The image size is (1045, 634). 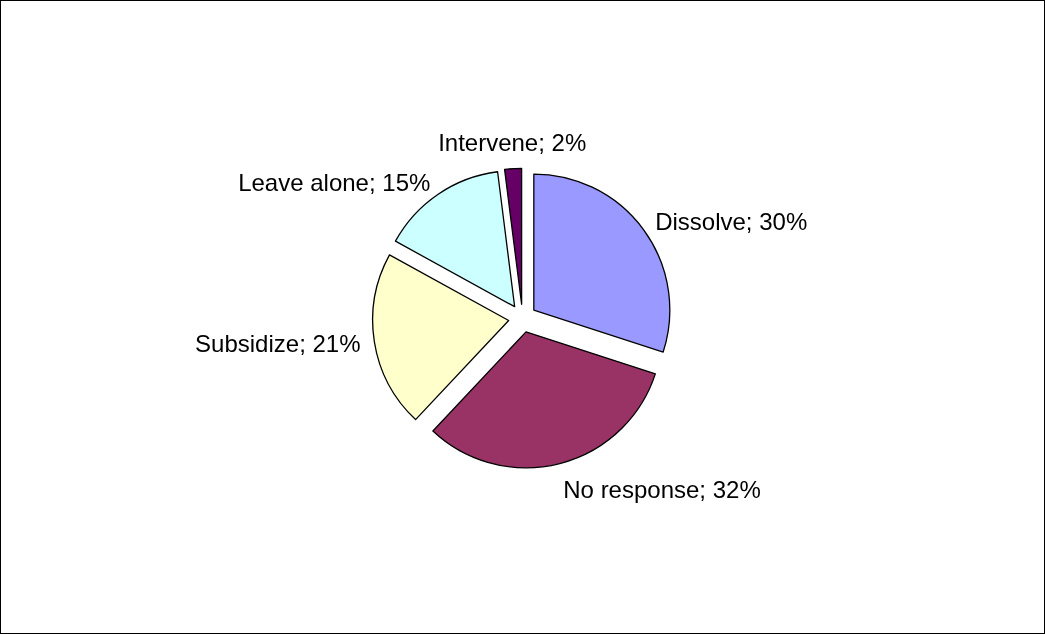 What do you see at coordinates (731, 222) in the screenshot?
I see `slice-label: Dissolve; 30%` at bounding box center [731, 222].